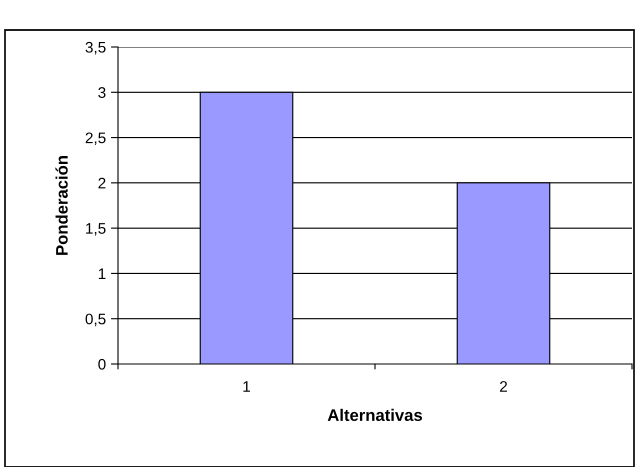 The width and height of the screenshot is (637, 467). What do you see at coordinates (102, 183) in the screenshot?
I see `y-tick-label: 2` at bounding box center [102, 183].